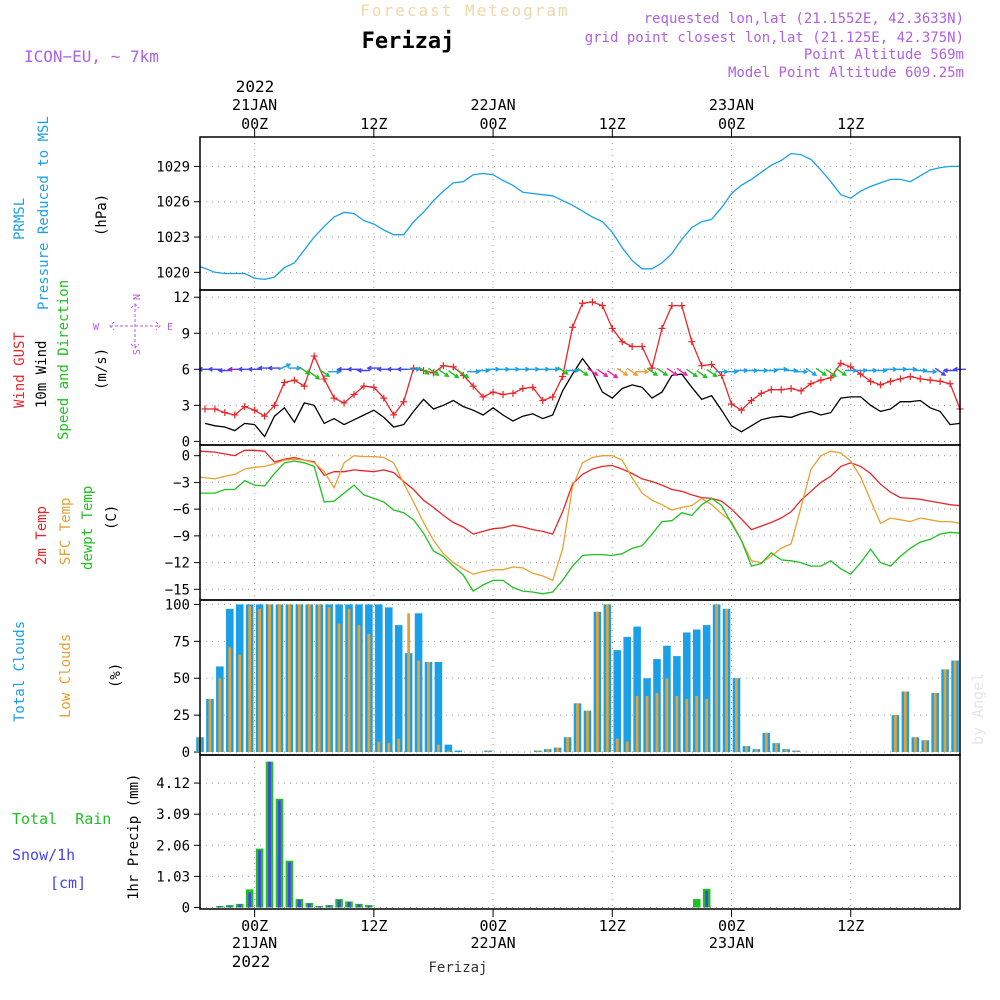 Image resolution: width=1000 pixels, height=1000 pixels. What do you see at coordinates (173, 273) in the screenshot?
I see `ytick-label: 1020` at bounding box center [173, 273].